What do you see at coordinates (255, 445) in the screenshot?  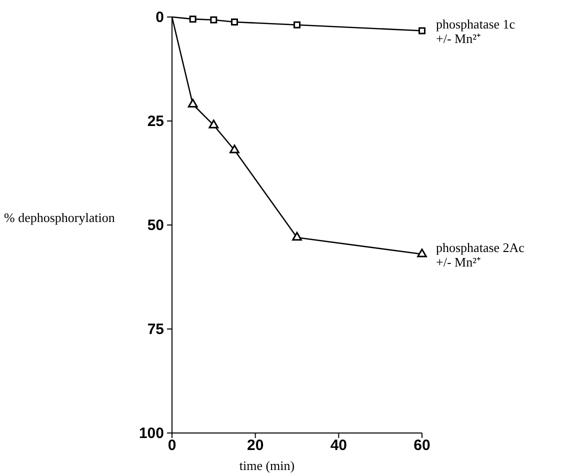 I see `x-tick-label: 20` at bounding box center [255, 445].